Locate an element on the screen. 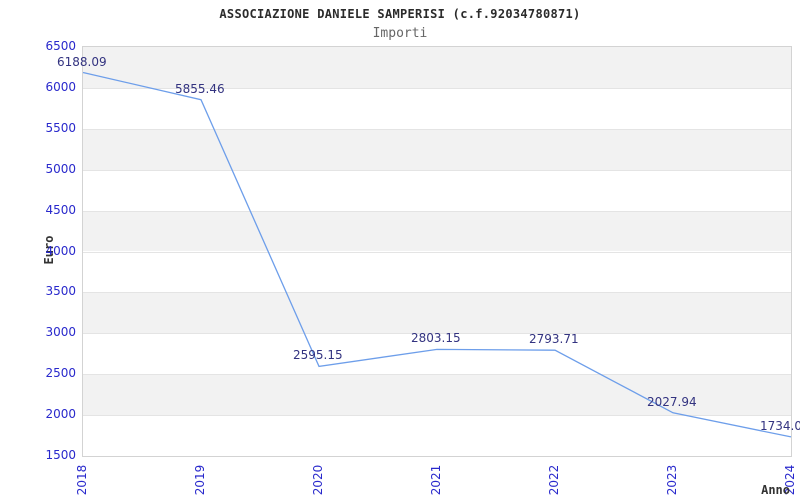  chart-subtitle: Importi is located at coordinates (400, 33).